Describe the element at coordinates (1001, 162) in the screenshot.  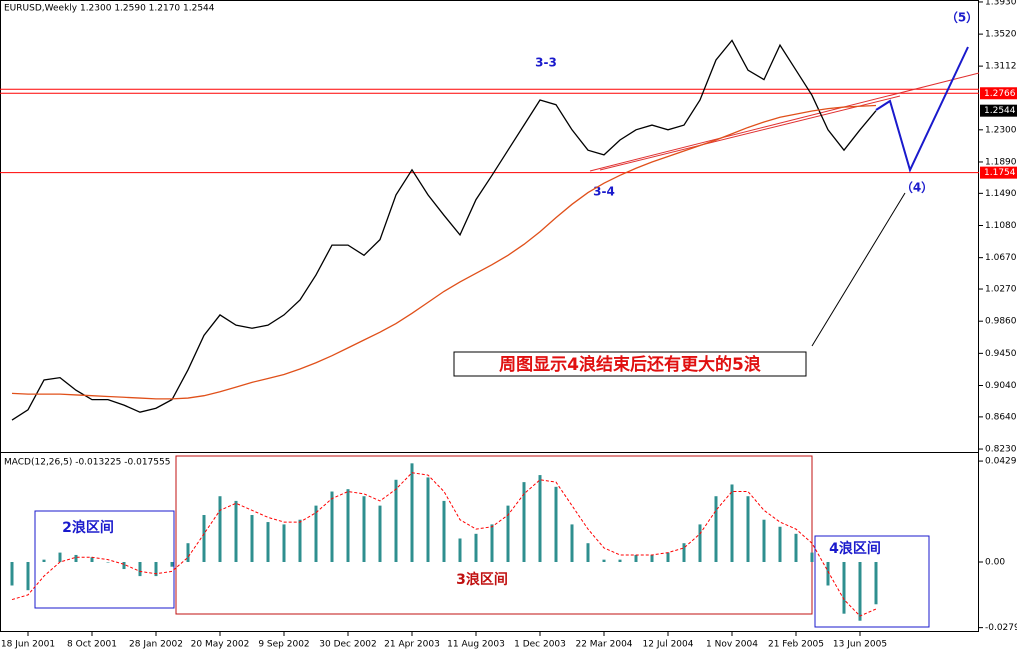
I see `y-tick-label: 1.1890` at that location.